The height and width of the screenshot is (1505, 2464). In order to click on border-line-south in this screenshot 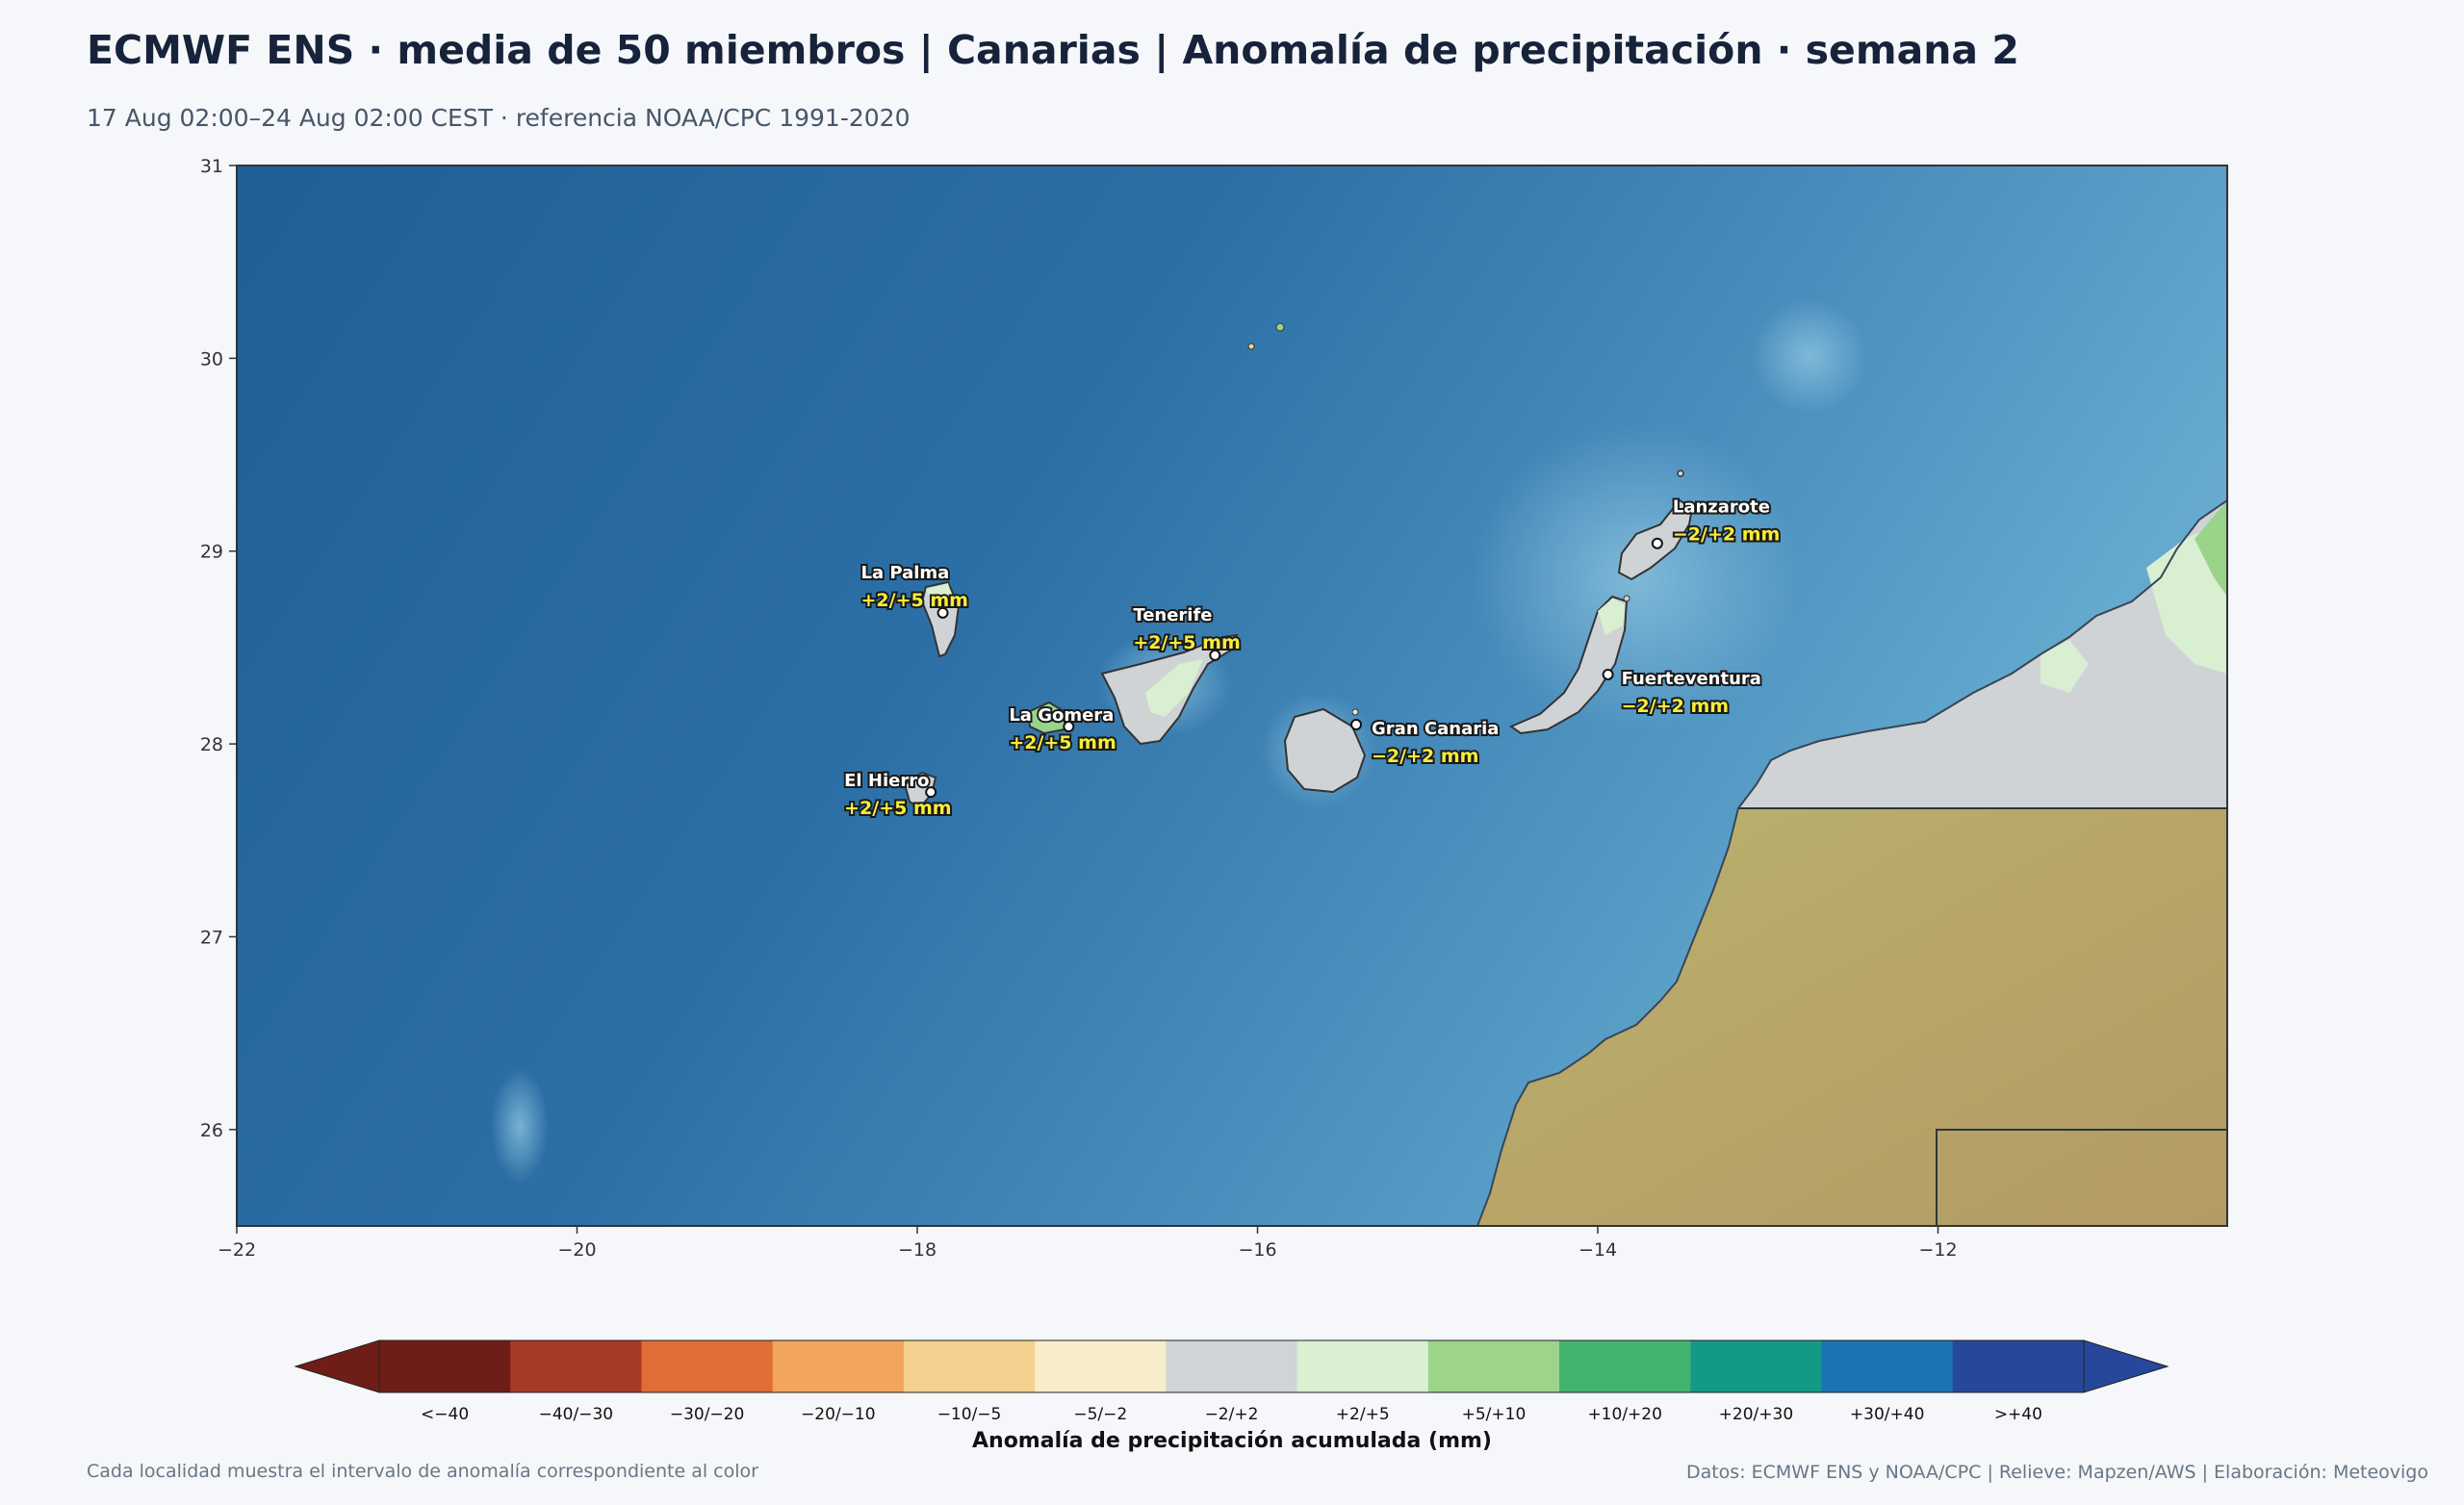, I will do `click(2081, 1177)`.